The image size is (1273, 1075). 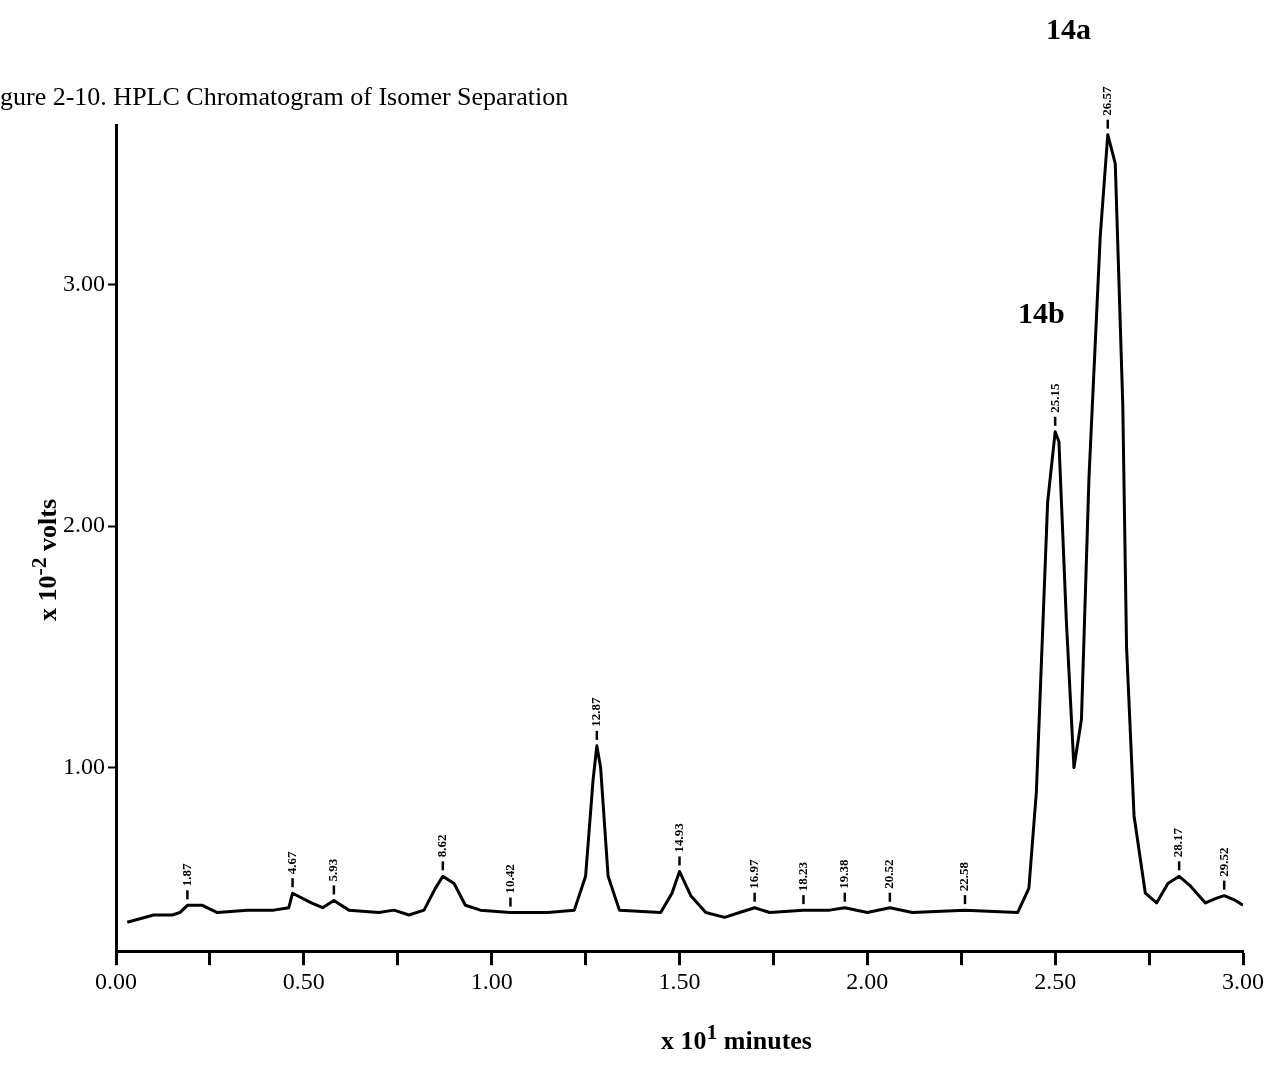 I want to click on annotation: 18.23, so click(x=802, y=876).